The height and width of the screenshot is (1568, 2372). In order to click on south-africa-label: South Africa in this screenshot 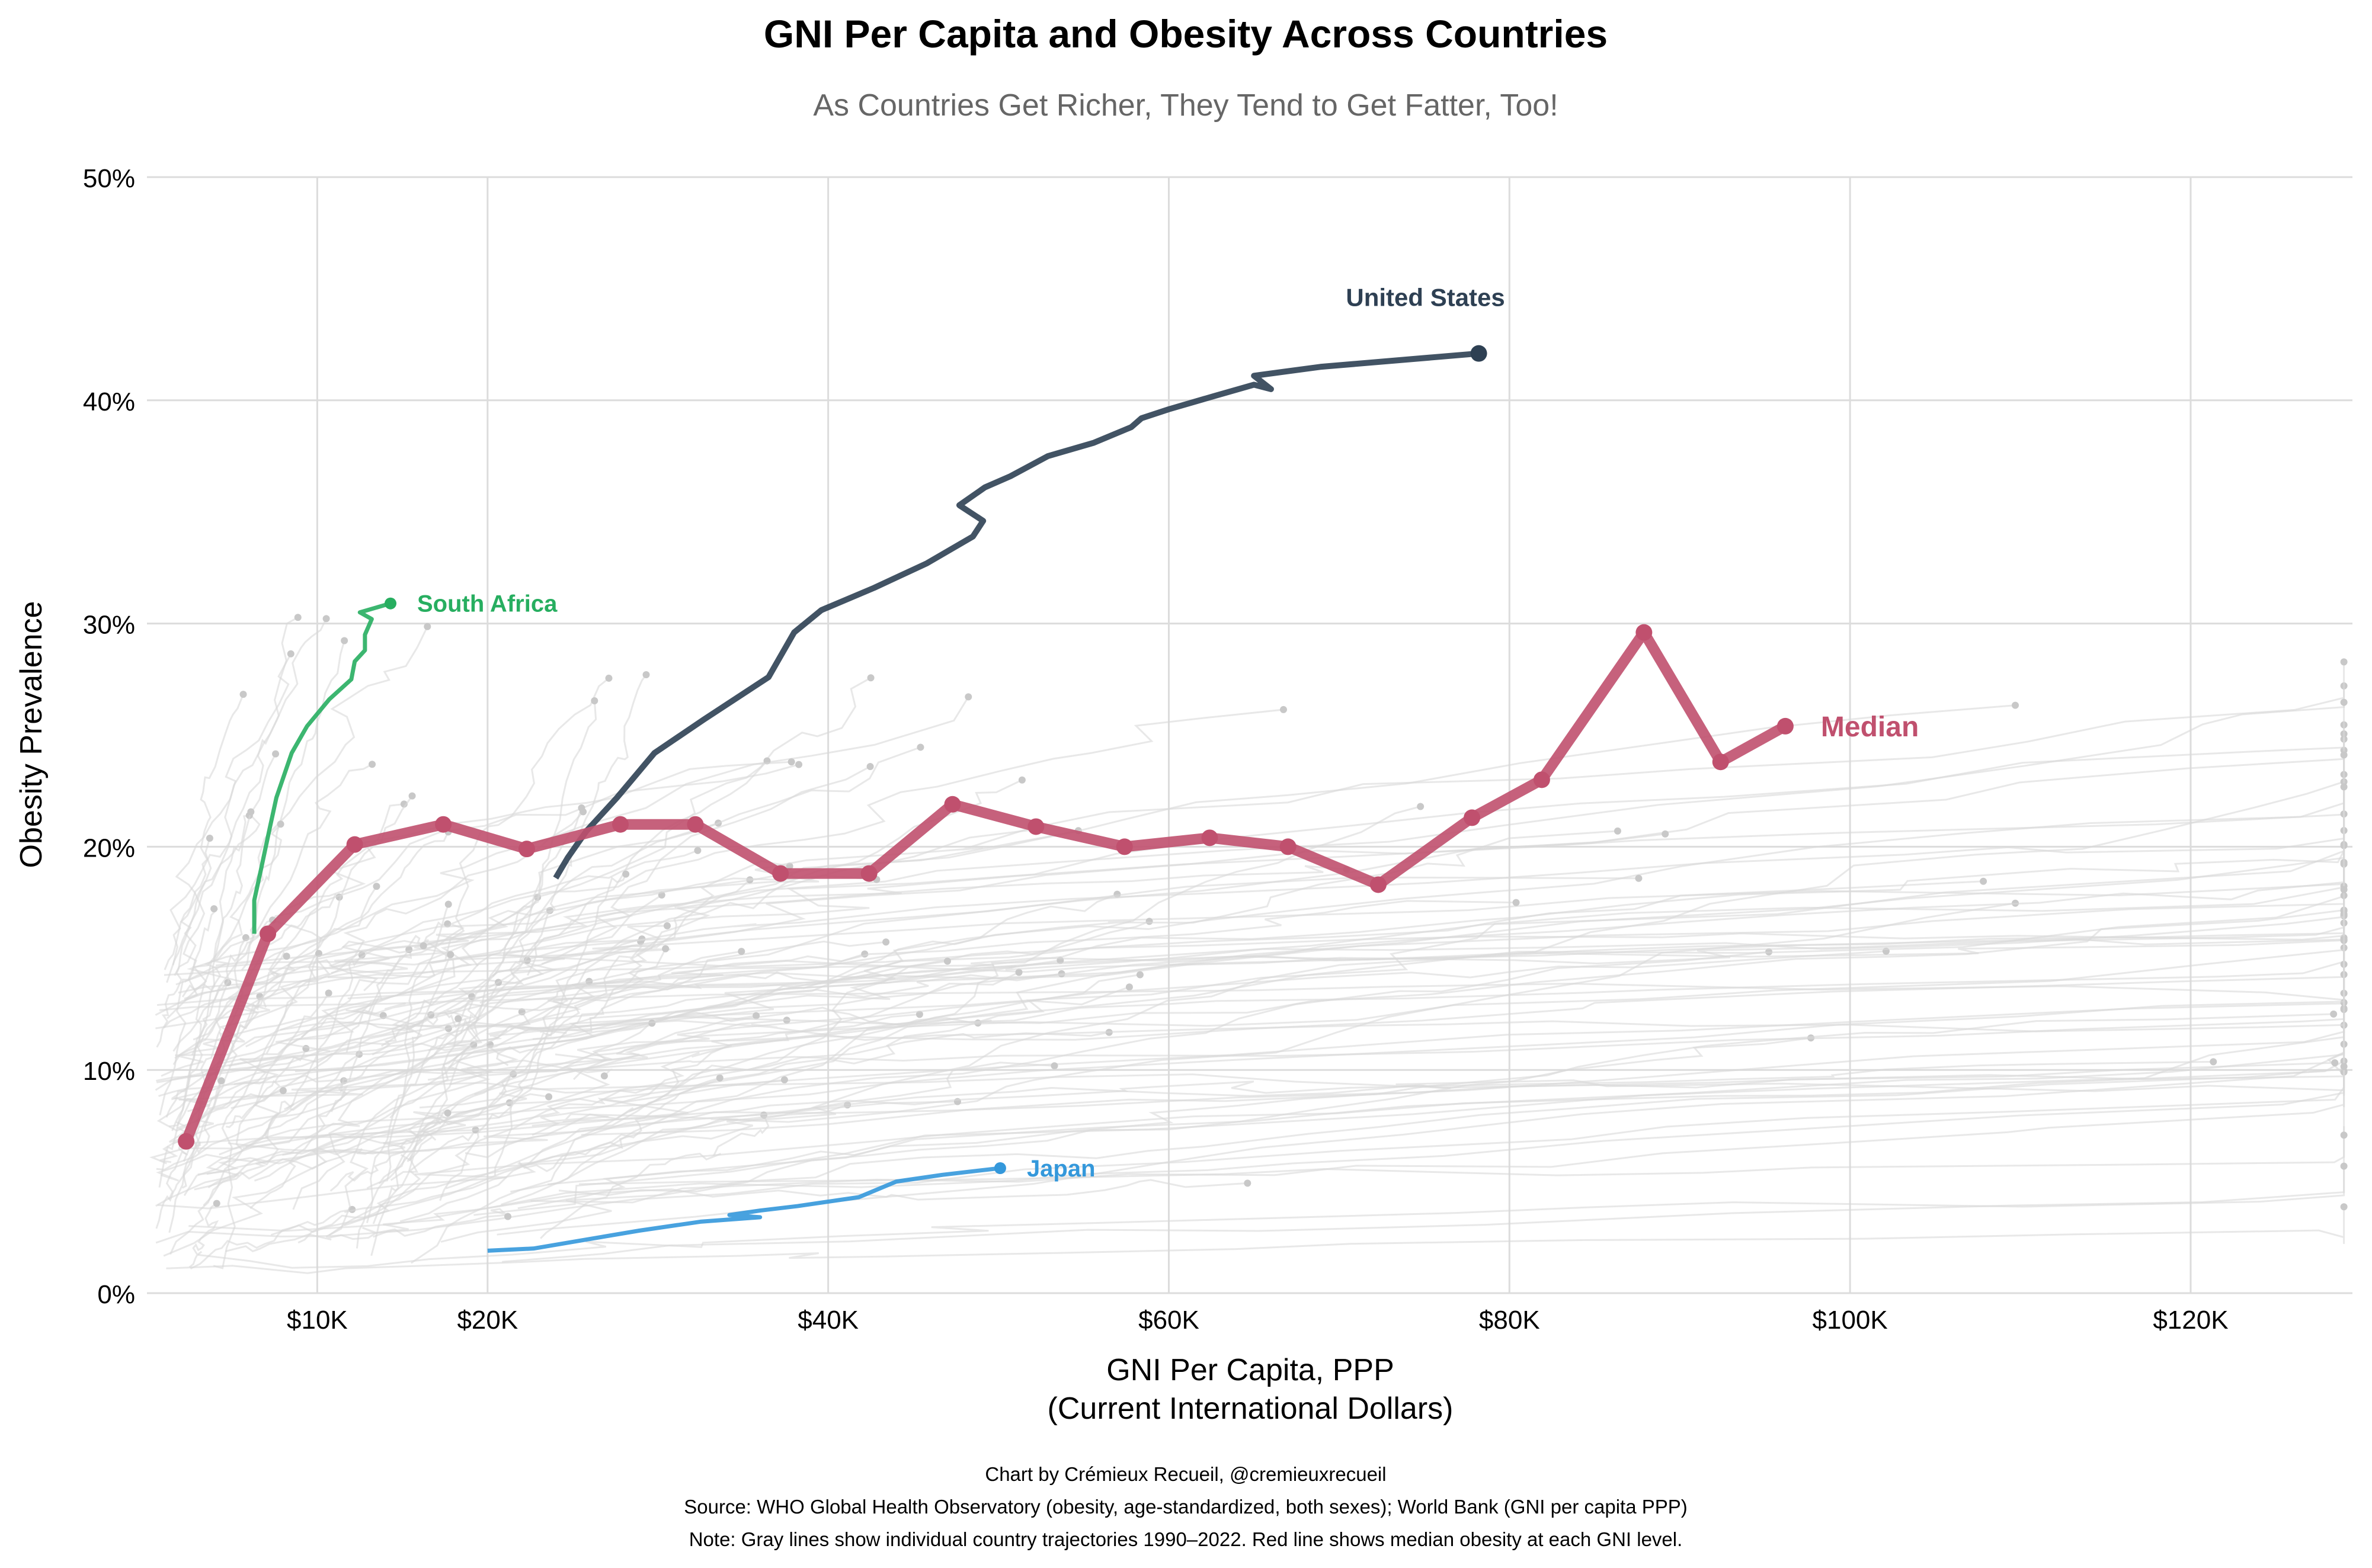, I will do `click(487, 604)`.